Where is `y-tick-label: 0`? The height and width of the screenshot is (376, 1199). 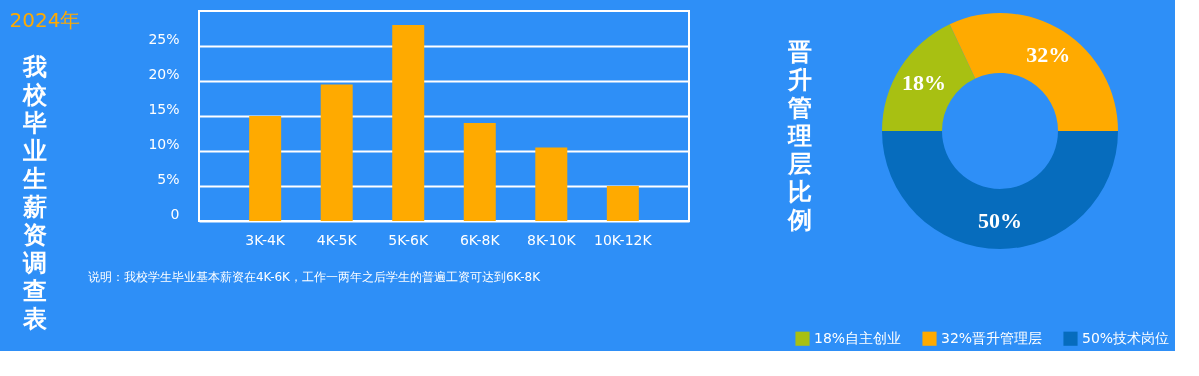
y-tick-label: 0 is located at coordinates (175, 213).